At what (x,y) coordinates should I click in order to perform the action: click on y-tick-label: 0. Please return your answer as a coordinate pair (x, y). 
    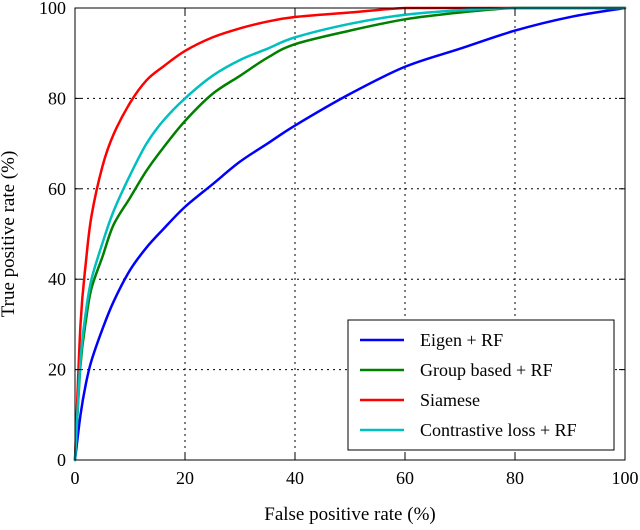
    Looking at the image, I should click on (61, 460).